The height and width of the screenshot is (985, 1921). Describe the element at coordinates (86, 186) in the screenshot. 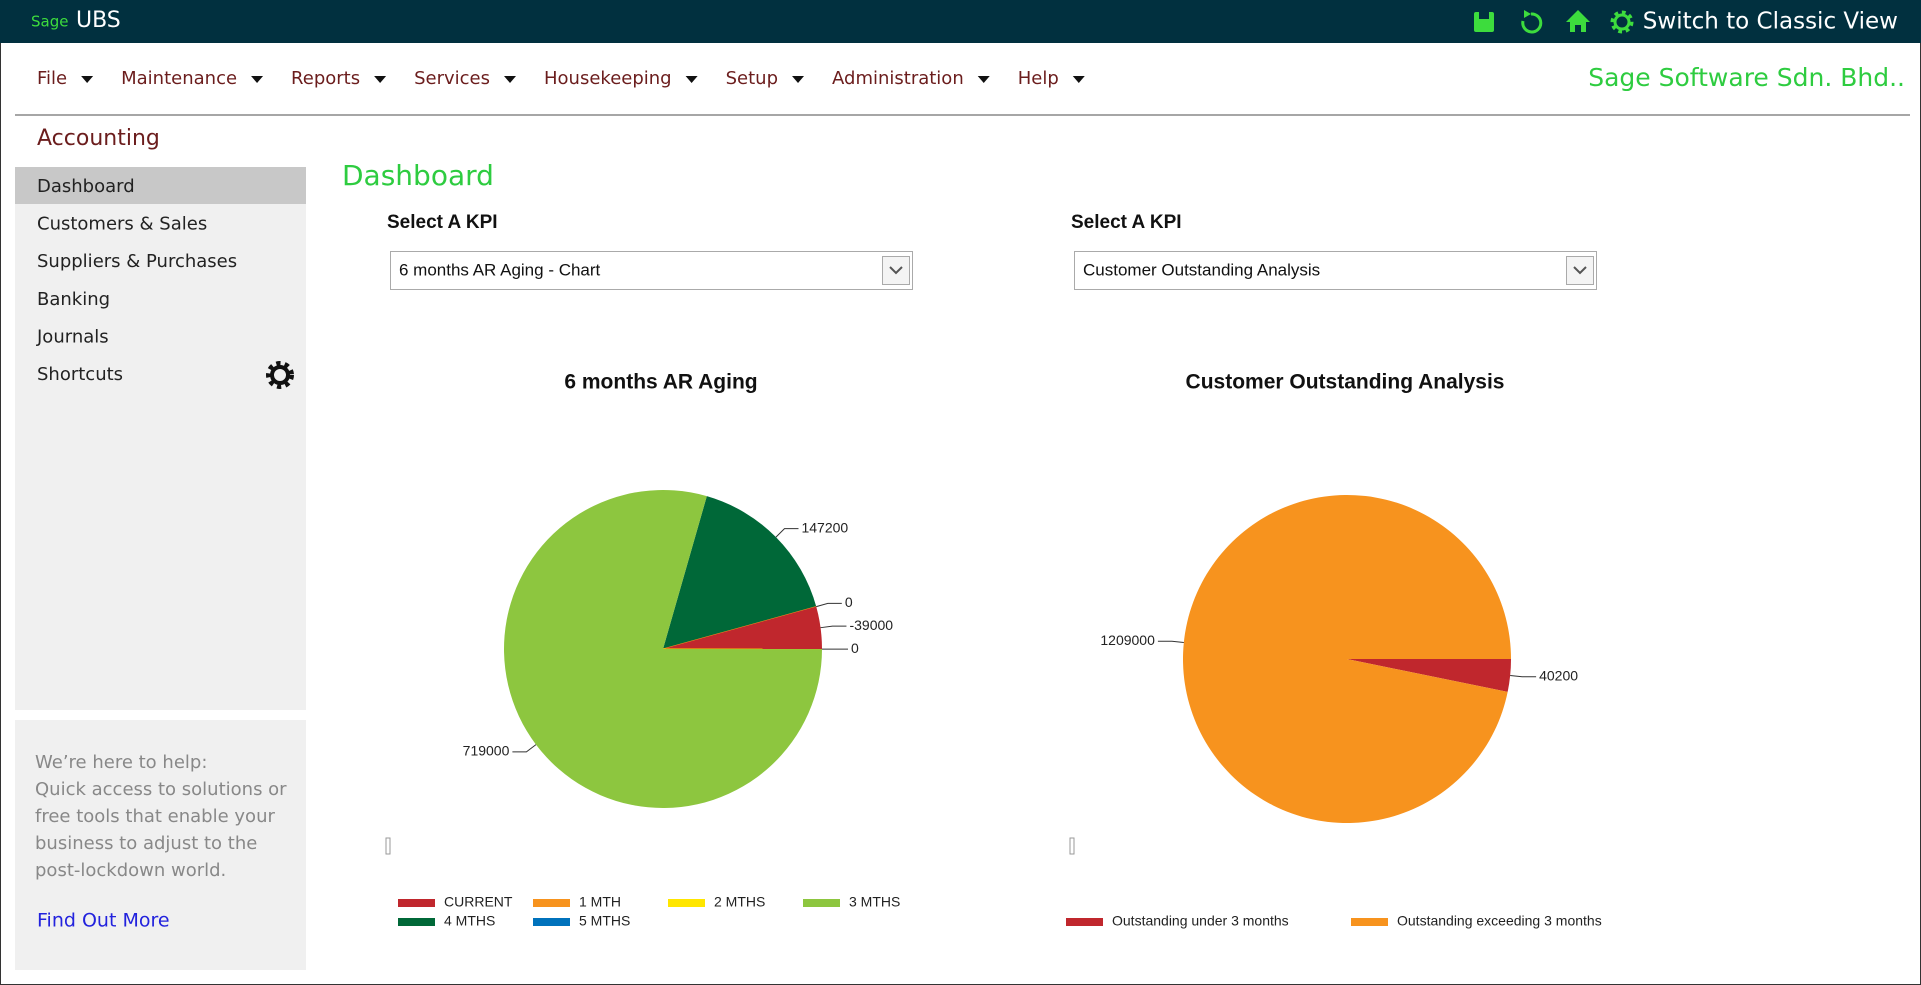

I see `sidebar-item: Dashboard` at that location.